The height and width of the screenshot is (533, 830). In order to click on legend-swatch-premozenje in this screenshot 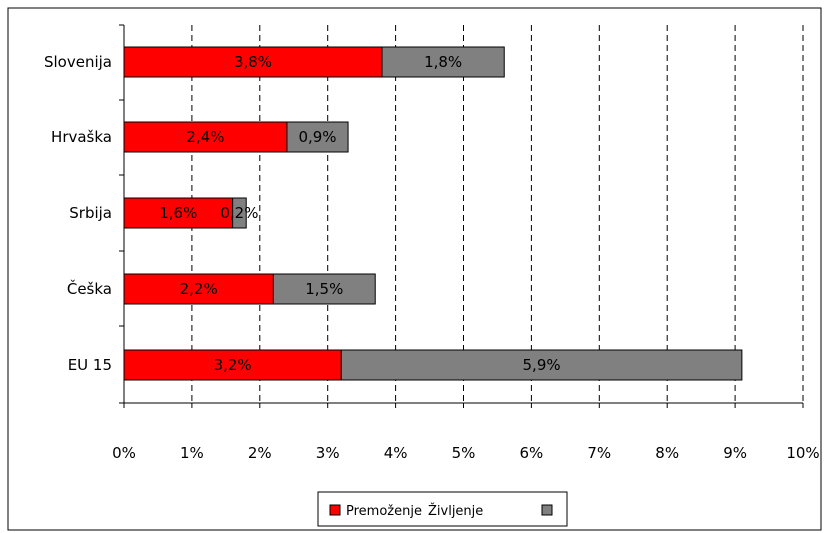, I will do `click(335, 510)`.